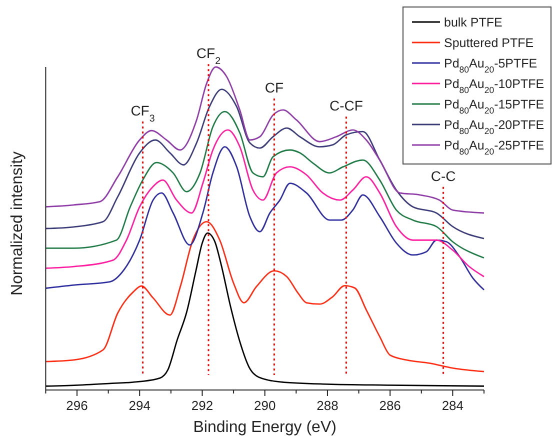  What do you see at coordinates (202, 405) in the screenshot?
I see `x-tick-label: 292` at bounding box center [202, 405].